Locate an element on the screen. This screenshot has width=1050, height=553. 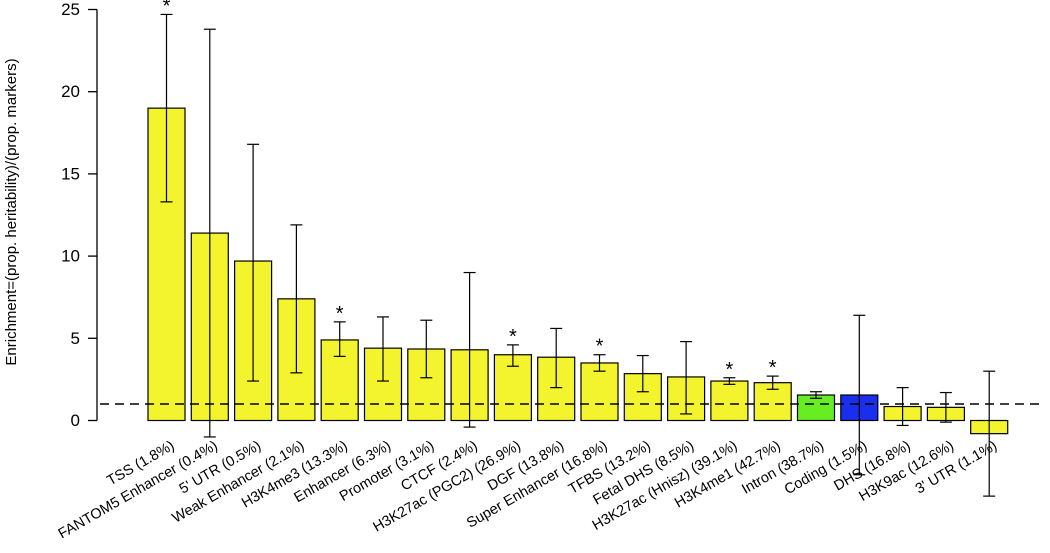
y-tick-label: 20 is located at coordinates (70, 91).